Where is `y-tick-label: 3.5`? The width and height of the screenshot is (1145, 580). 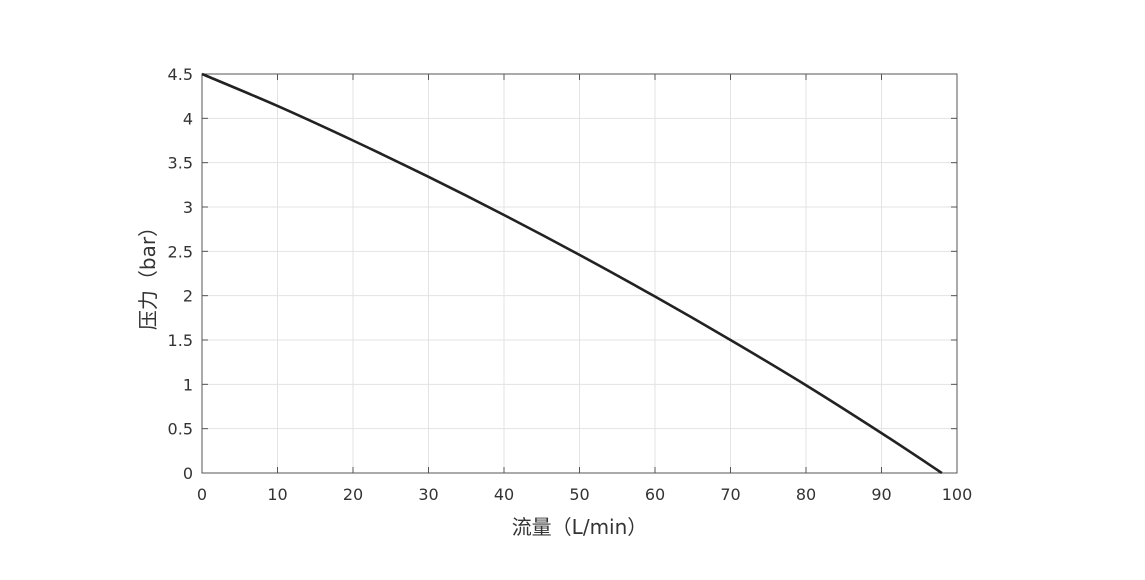
y-tick-label: 3.5 is located at coordinates (180, 163).